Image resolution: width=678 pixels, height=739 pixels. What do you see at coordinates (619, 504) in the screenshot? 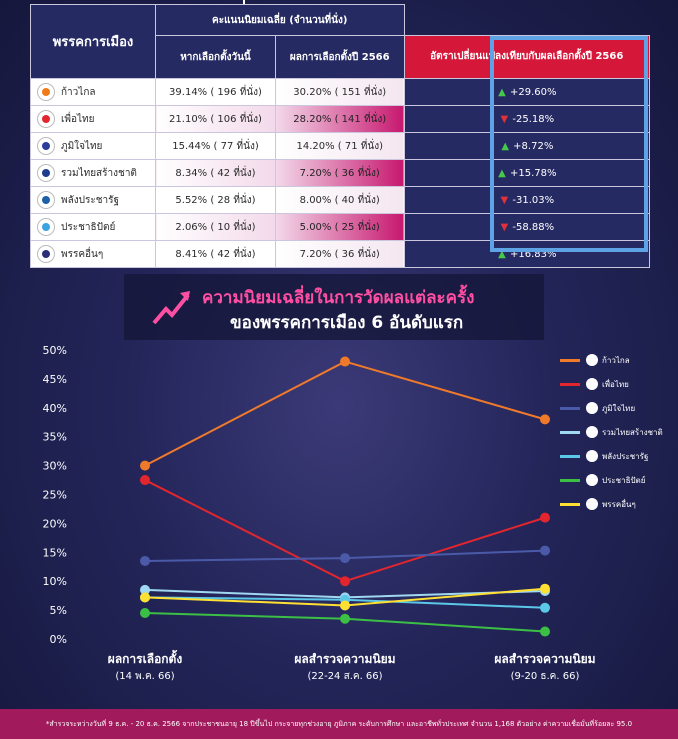
I see `legend-label: พรรคอื่นๆ` at bounding box center [619, 504].